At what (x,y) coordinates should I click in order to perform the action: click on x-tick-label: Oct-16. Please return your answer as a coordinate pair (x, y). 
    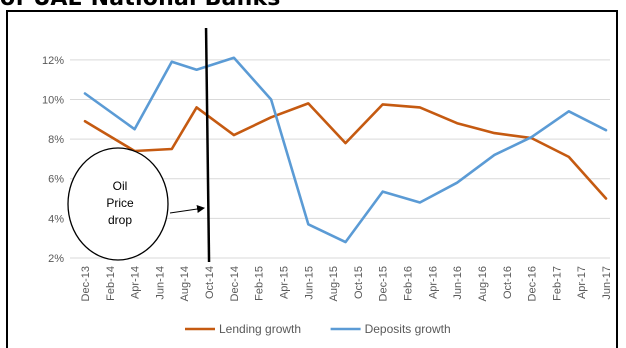
    Looking at the image, I should click on (508, 282).